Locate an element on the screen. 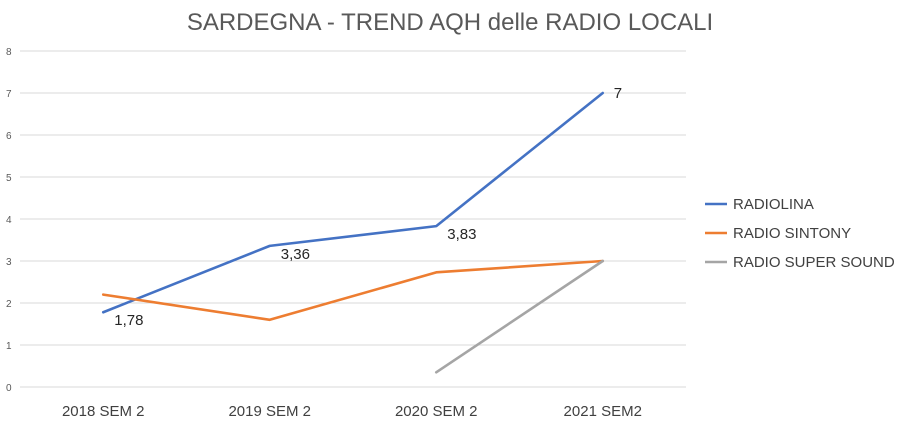  data-label: 7 is located at coordinates (618, 93).